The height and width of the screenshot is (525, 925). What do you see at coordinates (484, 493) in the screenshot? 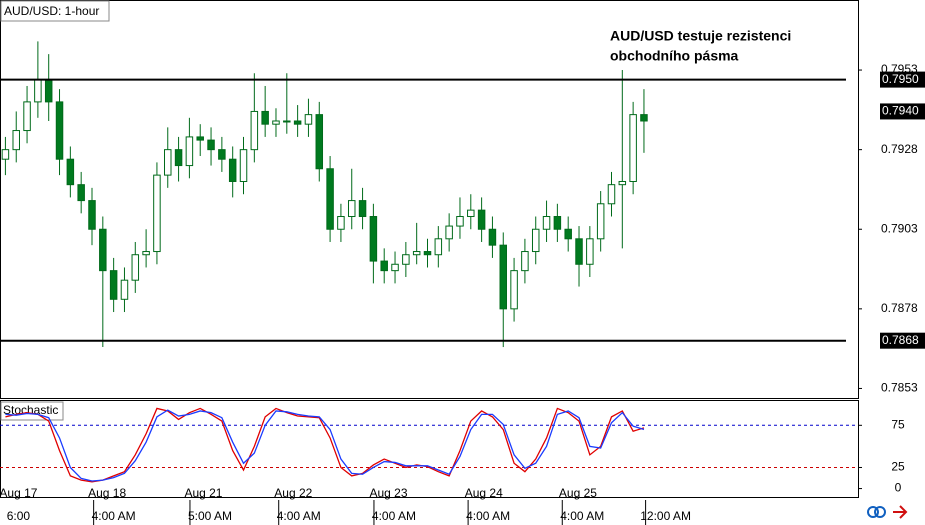
I see `x-tick-label: Aug 24` at bounding box center [484, 493].